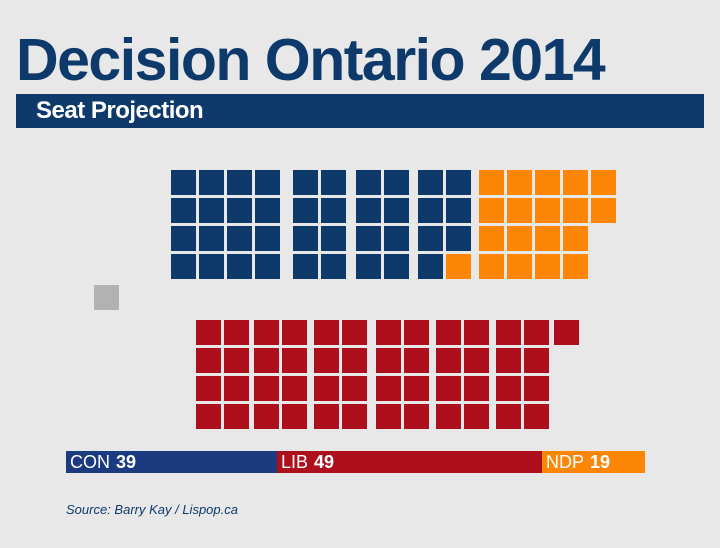  Describe the element at coordinates (565, 462) in the screenshot. I see `total-label: NDP` at that location.